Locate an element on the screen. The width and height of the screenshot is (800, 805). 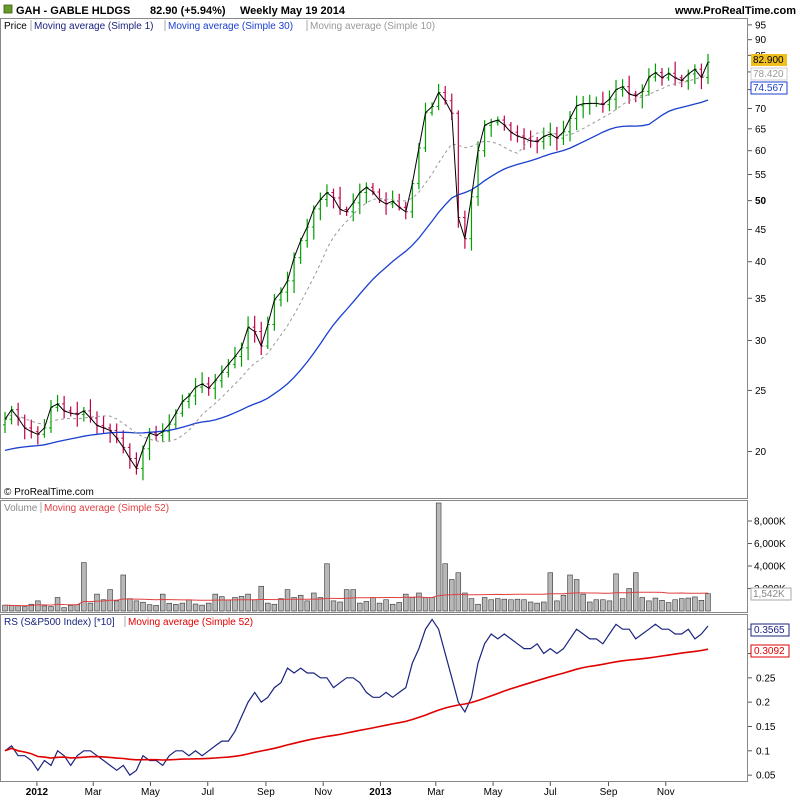
volume-legend: Volume Moving average (Simple 52) is located at coordinates (86, 508).